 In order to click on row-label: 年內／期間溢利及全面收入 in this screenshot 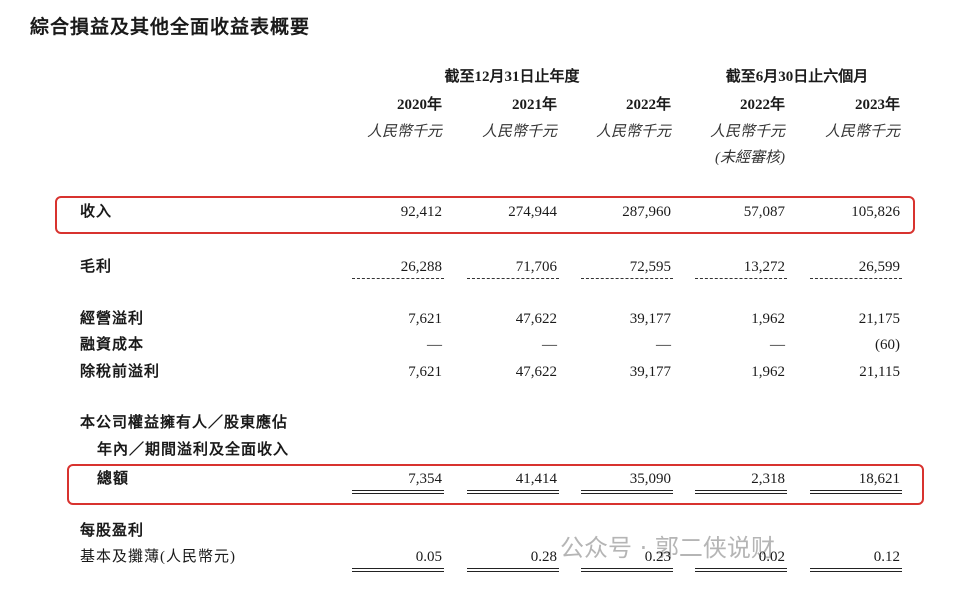, I will do `click(193, 450)`.